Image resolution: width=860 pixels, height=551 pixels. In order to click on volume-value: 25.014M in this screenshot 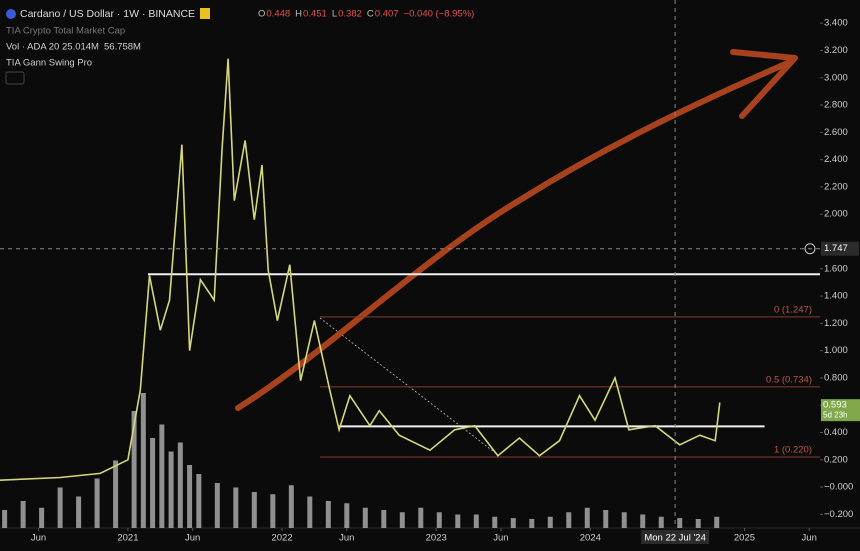, I will do `click(80, 47)`.